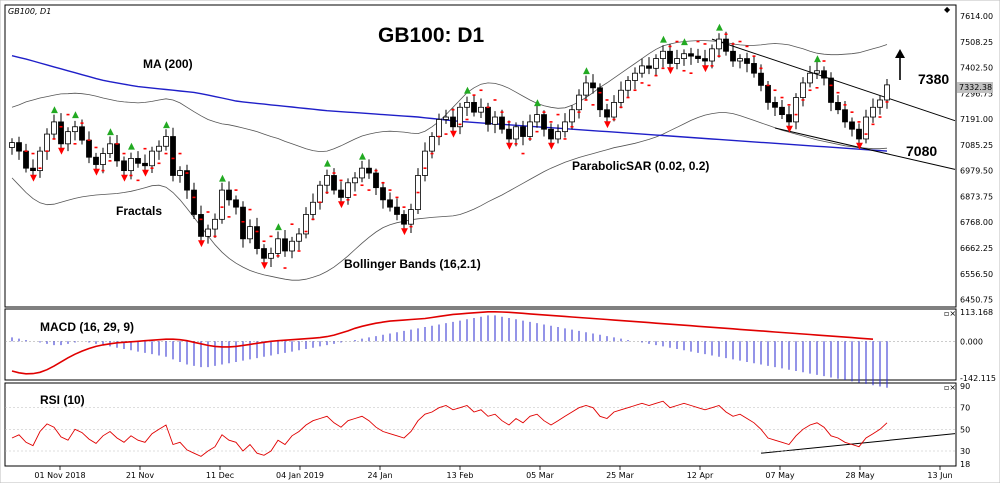 The image size is (1000, 483). I want to click on rsi-tick-label: 70, so click(965, 408).